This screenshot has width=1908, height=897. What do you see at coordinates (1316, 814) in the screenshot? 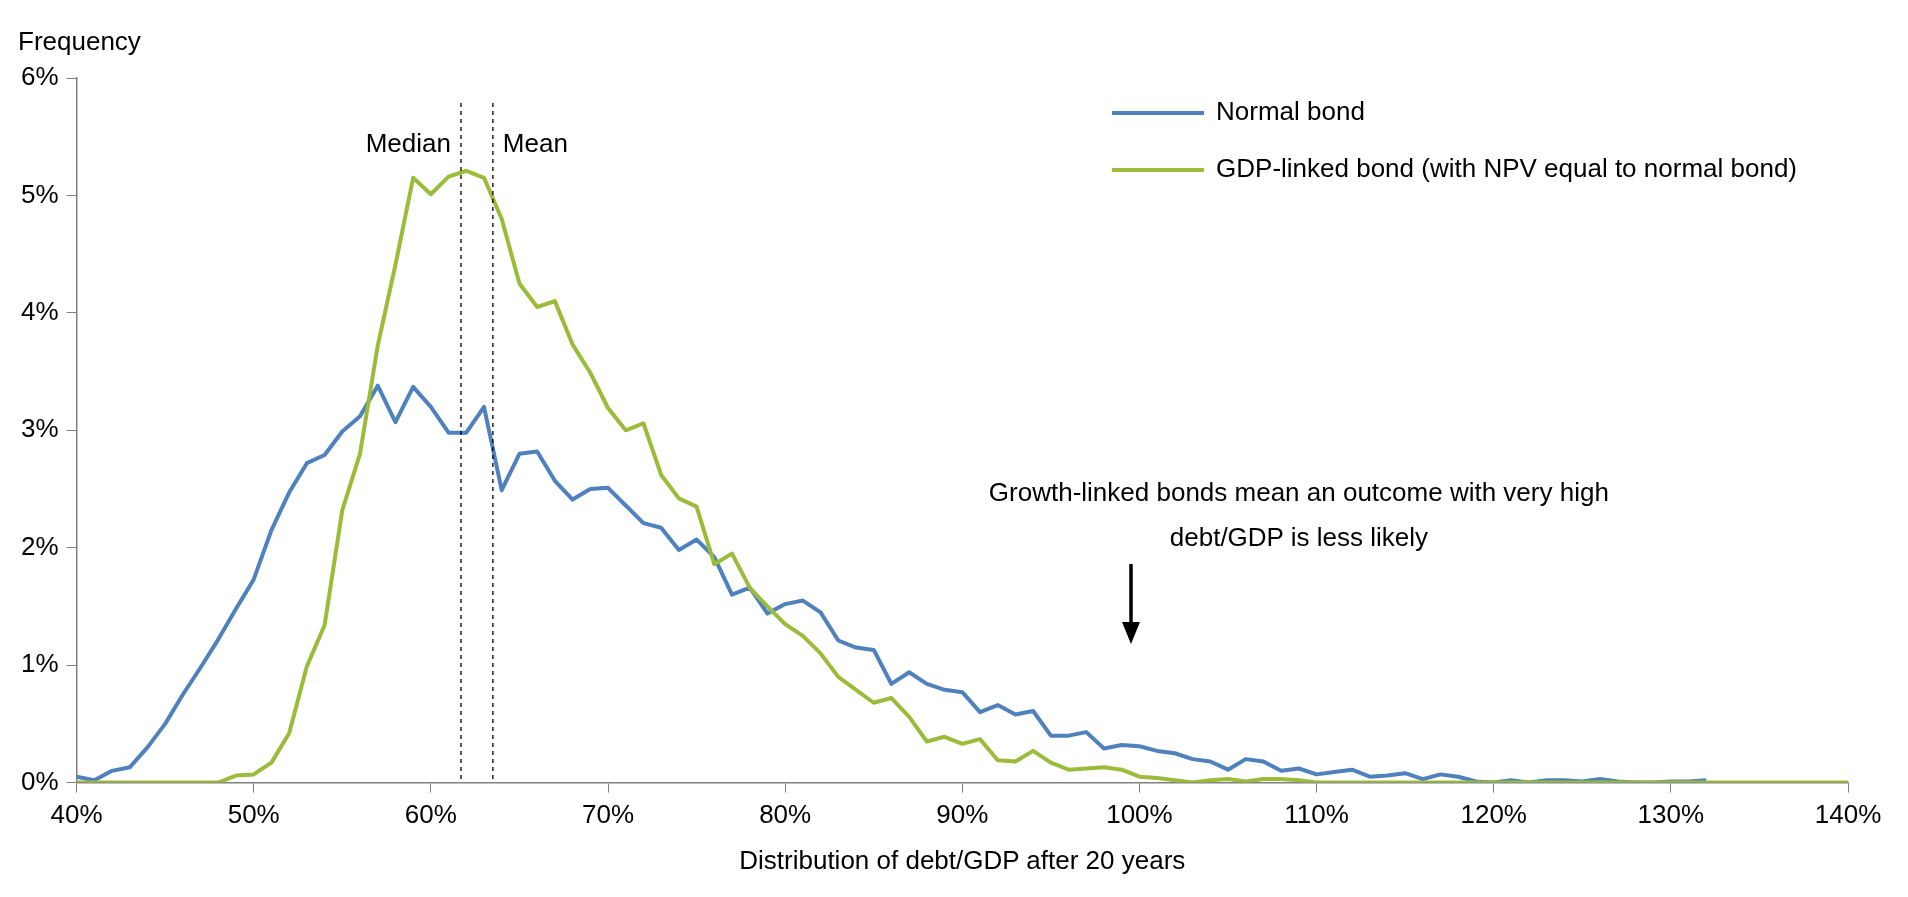
I see `x-tick-label: 110%` at bounding box center [1316, 814].